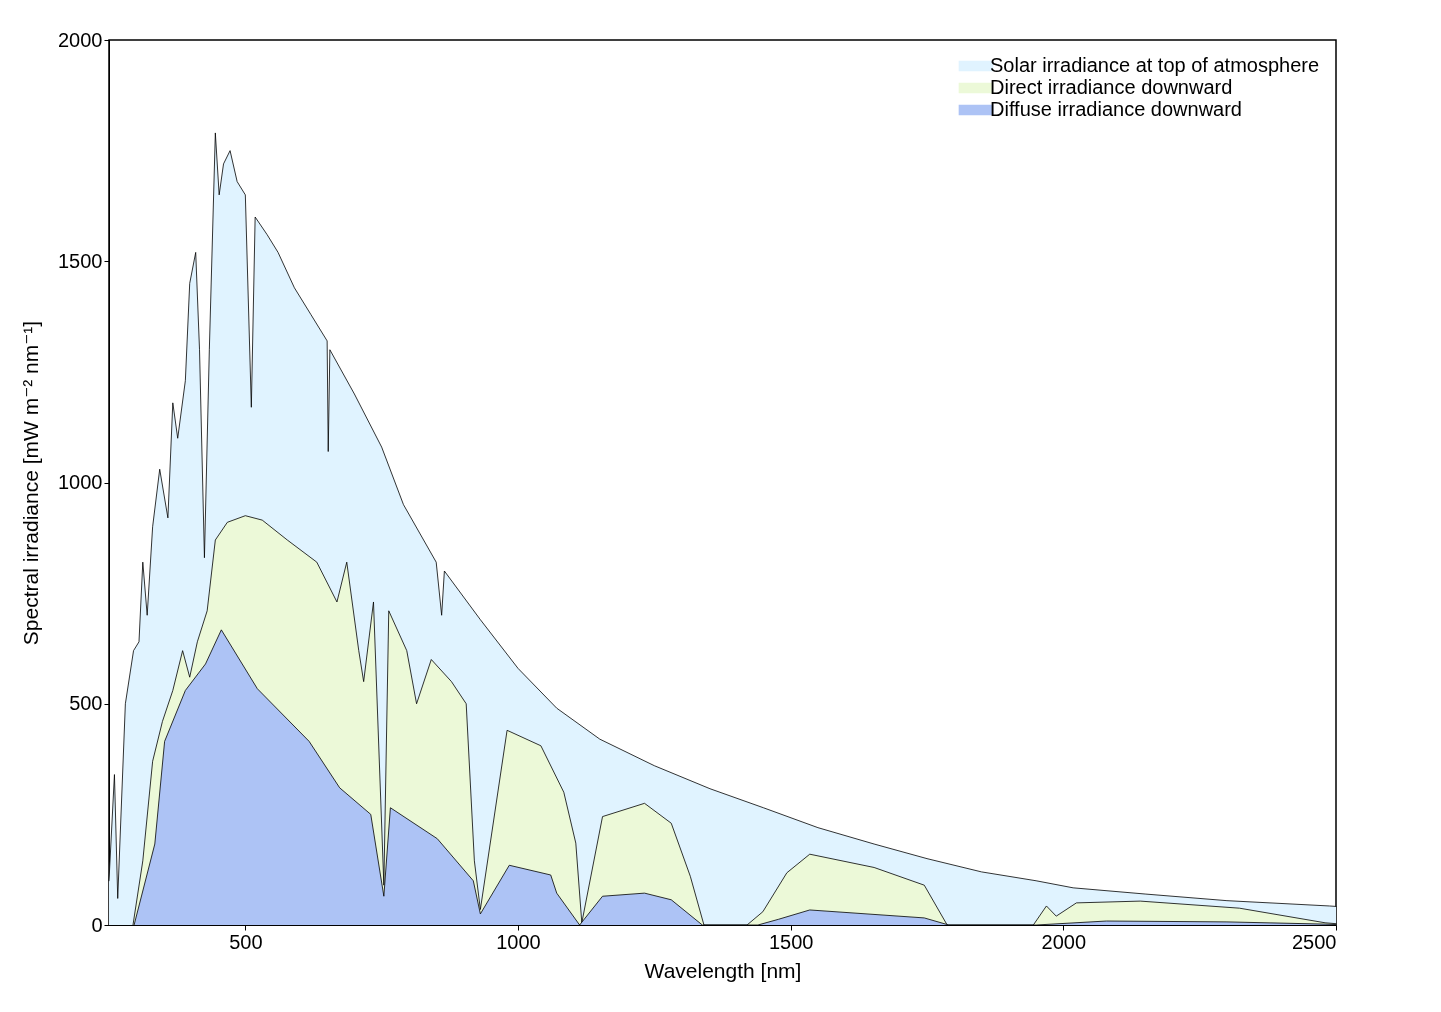 This screenshot has height=1012, width=1441. I want to click on y-tick-label: 2000, so click(80, 39).